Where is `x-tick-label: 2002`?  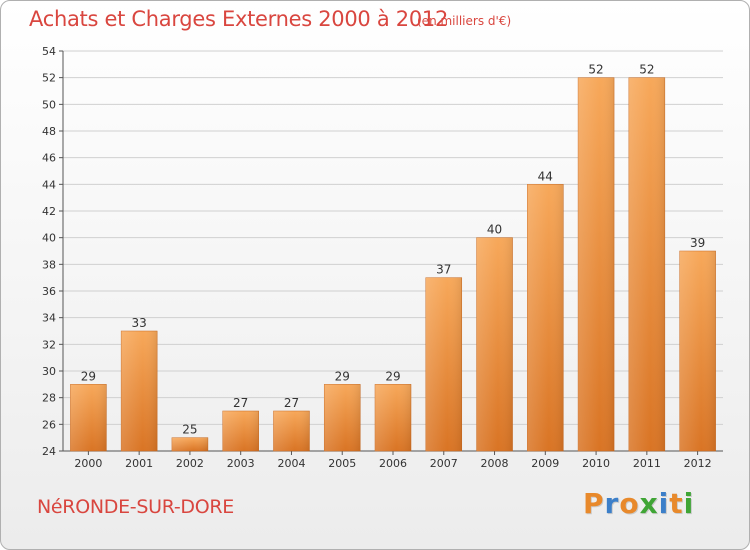
x-tick-label: 2002 is located at coordinates (190, 463).